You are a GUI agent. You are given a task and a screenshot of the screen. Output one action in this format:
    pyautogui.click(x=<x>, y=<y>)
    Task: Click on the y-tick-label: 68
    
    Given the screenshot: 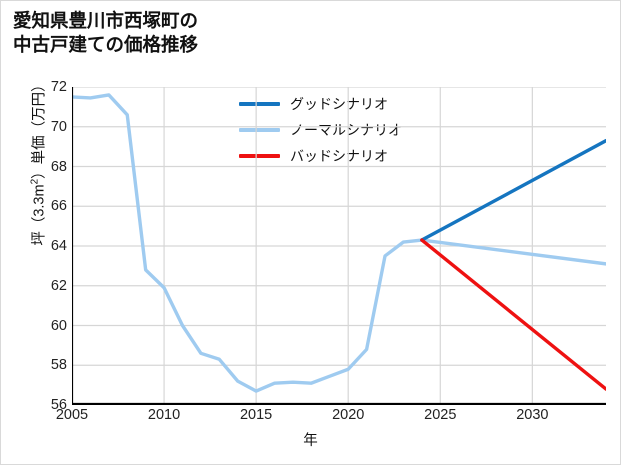 What is the action you would take?
    pyautogui.click(x=58, y=166)
    